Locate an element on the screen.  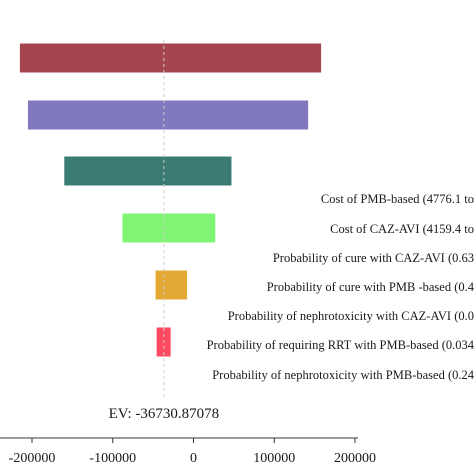
x-tick-label-1: -100000 is located at coordinates (112, 458).